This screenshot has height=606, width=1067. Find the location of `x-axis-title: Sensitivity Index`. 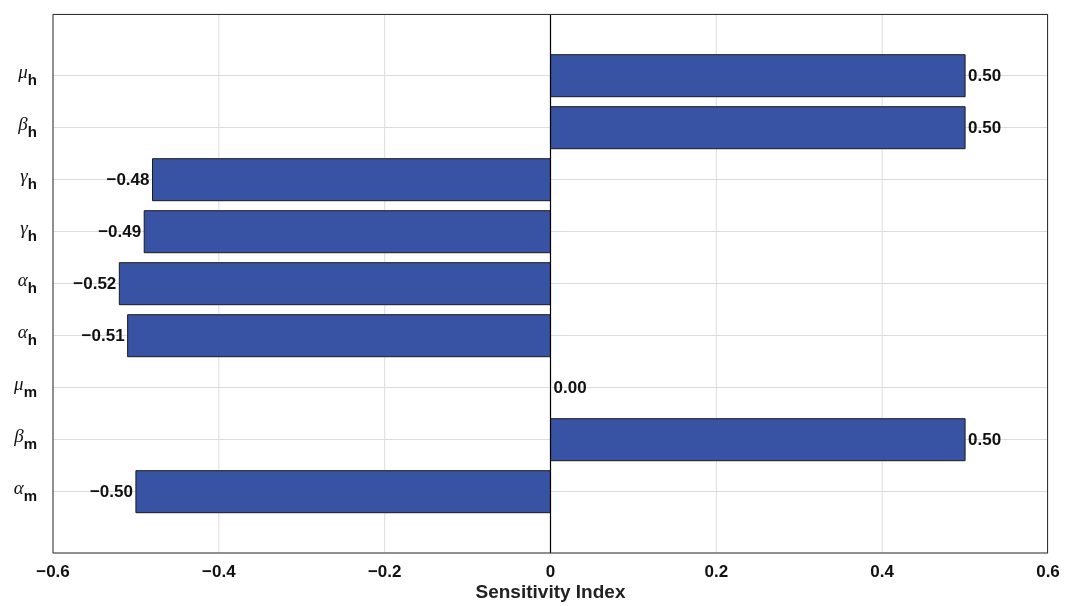

x-axis-title: Sensitivity Index is located at coordinates (550, 591).